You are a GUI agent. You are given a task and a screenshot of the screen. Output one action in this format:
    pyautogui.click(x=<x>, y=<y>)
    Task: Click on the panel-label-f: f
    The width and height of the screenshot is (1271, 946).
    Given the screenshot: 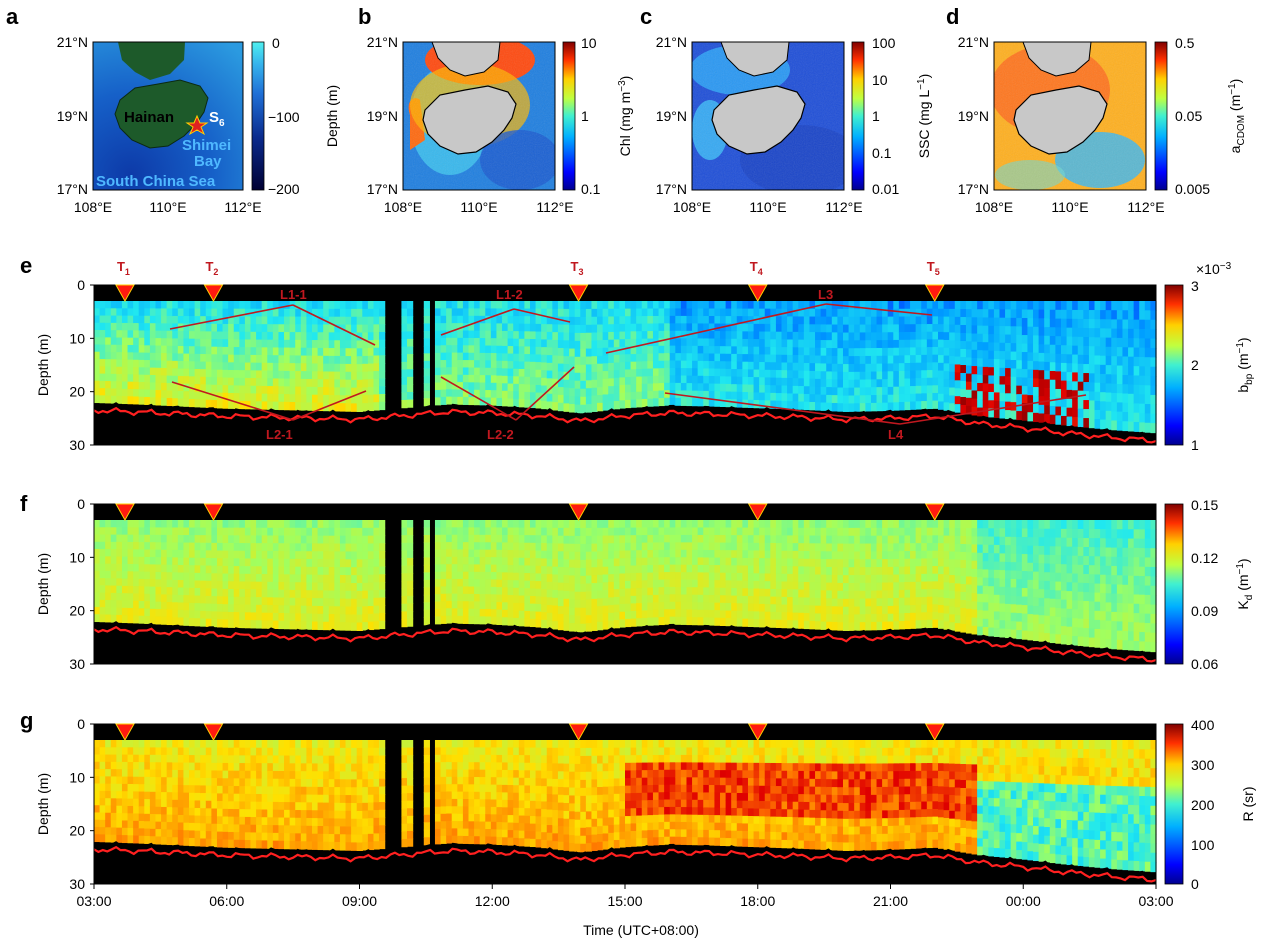 What is the action you would take?
    pyautogui.click(x=24, y=503)
    